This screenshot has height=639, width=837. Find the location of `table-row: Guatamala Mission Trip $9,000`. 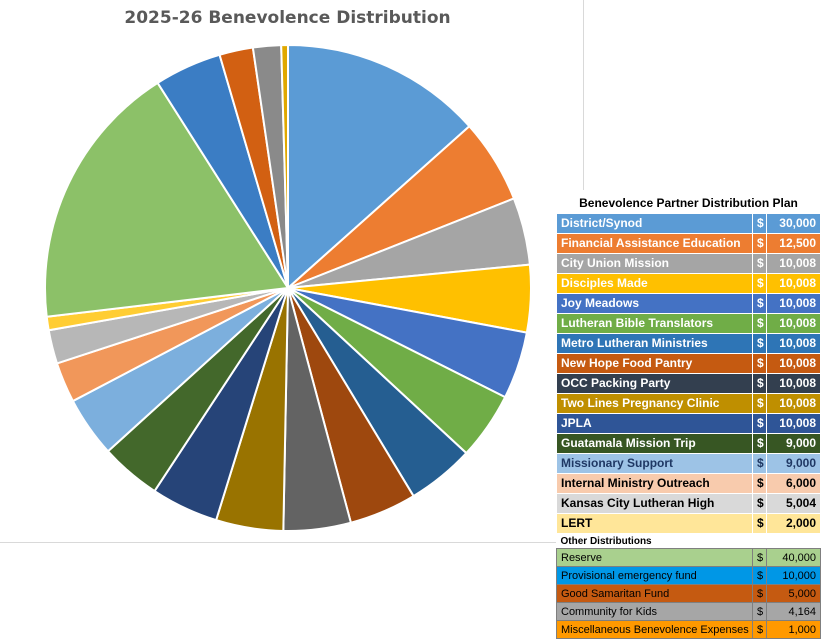

table-row: Guatamala Mission Trip $9,000 is located at coordinates (688, 443).